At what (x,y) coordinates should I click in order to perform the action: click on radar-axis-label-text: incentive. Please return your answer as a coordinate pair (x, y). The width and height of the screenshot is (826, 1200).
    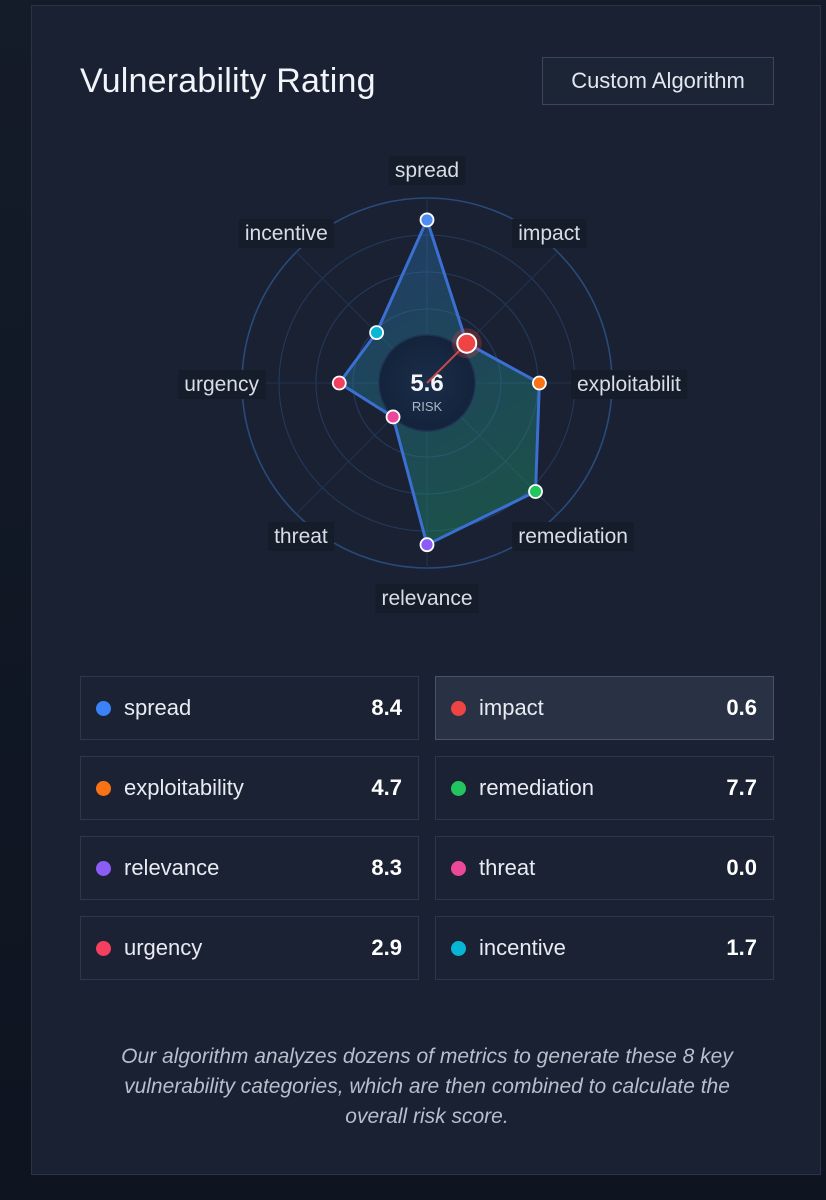
    Looking at the image, I should click on (286, 233).